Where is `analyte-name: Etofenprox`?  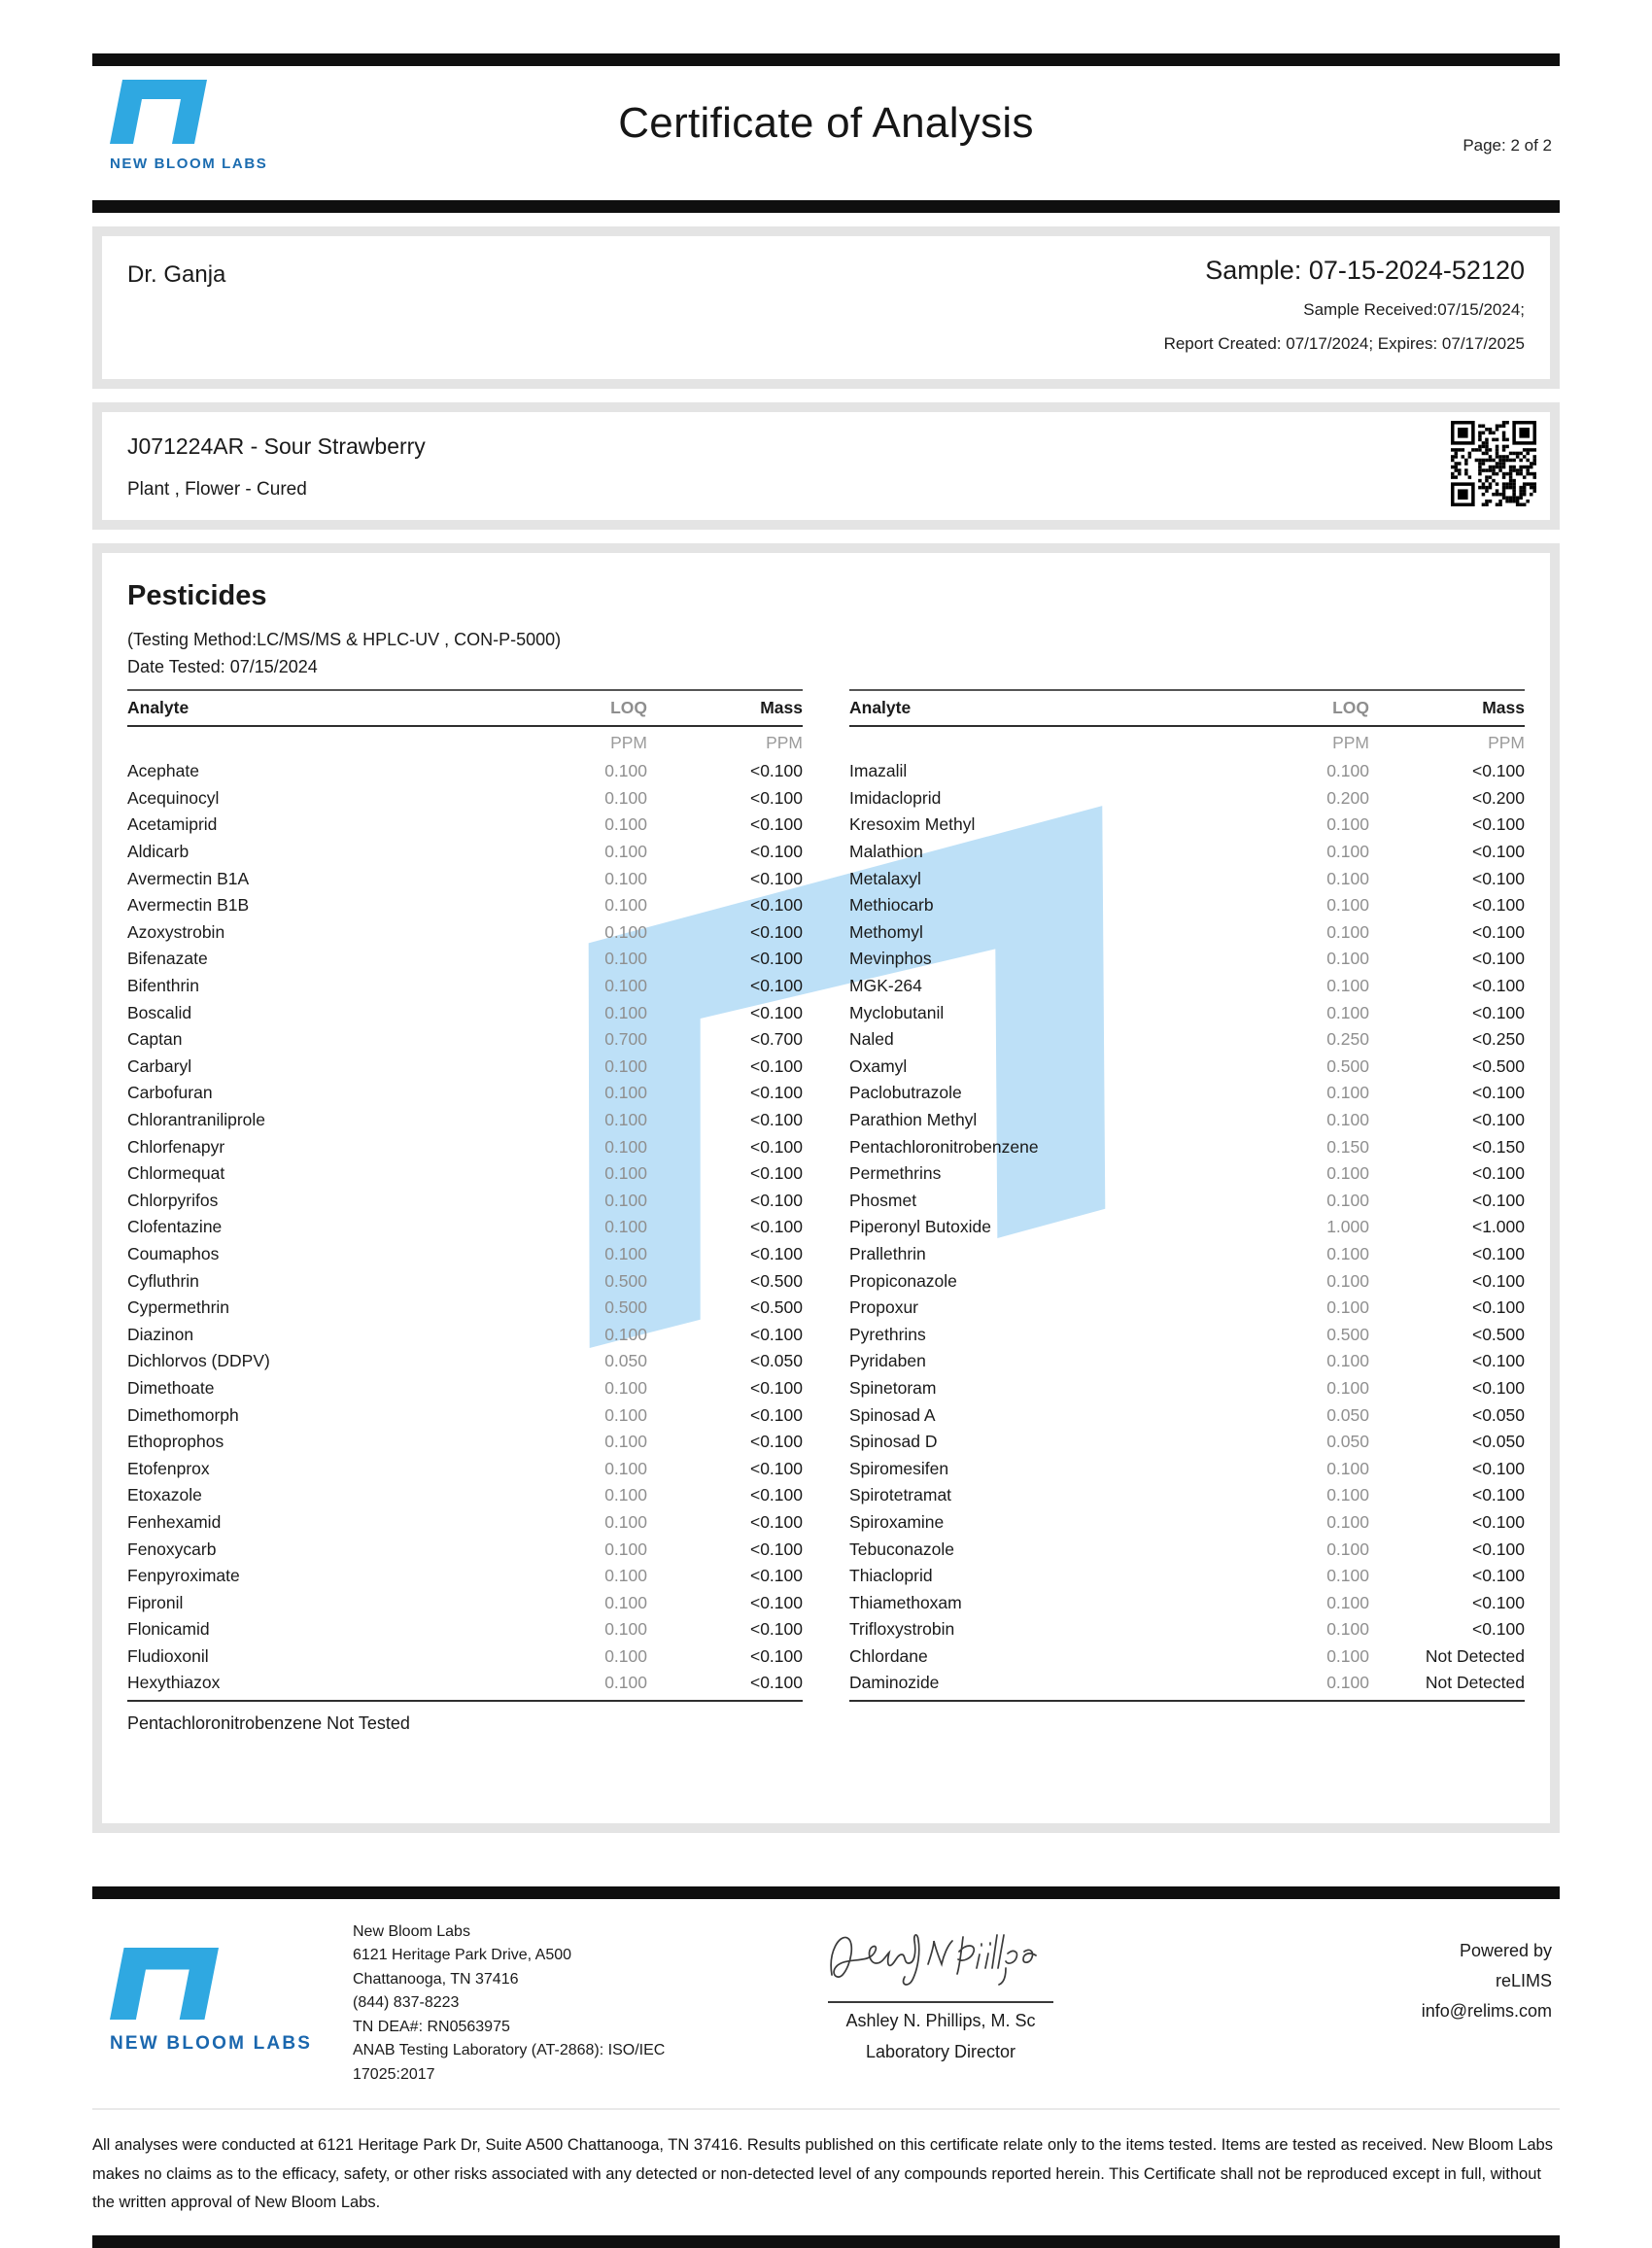 analyte-name: Etofenprox is located at coordinates (169, 1468).